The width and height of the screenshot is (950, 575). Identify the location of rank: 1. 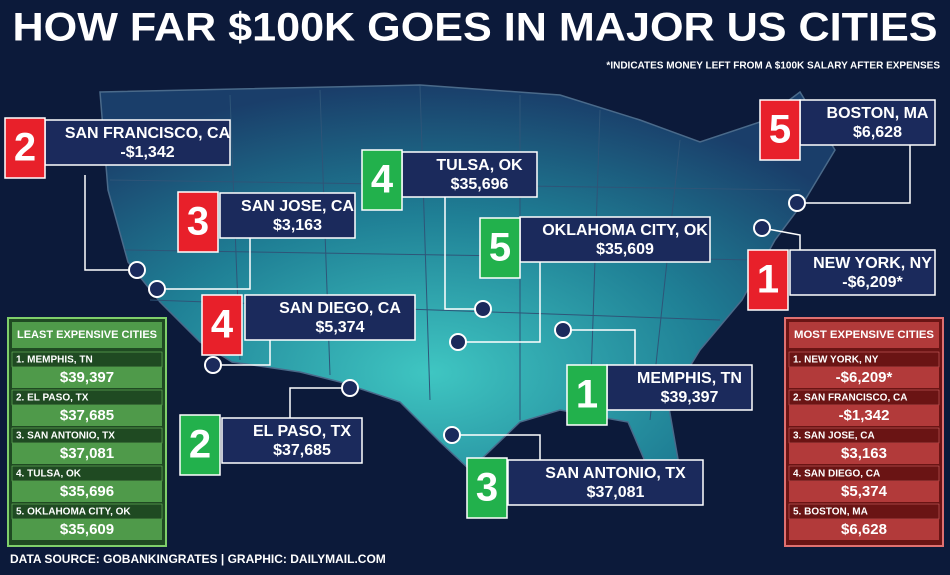
(768, 280).